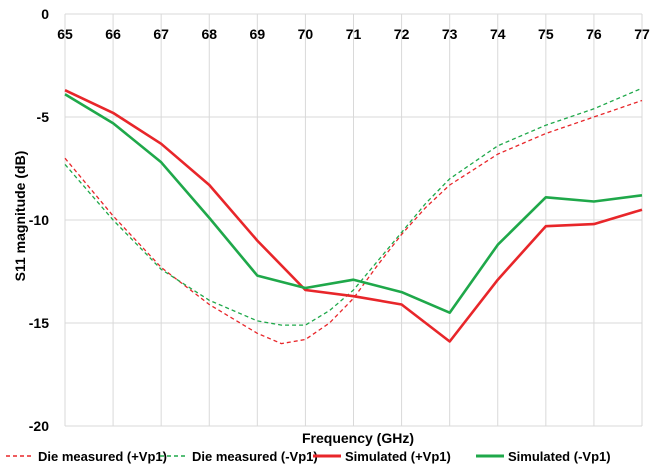 This screenshot has width=656, height=473. Describe the element at coordinates (209, 34) in the screenshot. I see `x-tick-label: 68` at that location.